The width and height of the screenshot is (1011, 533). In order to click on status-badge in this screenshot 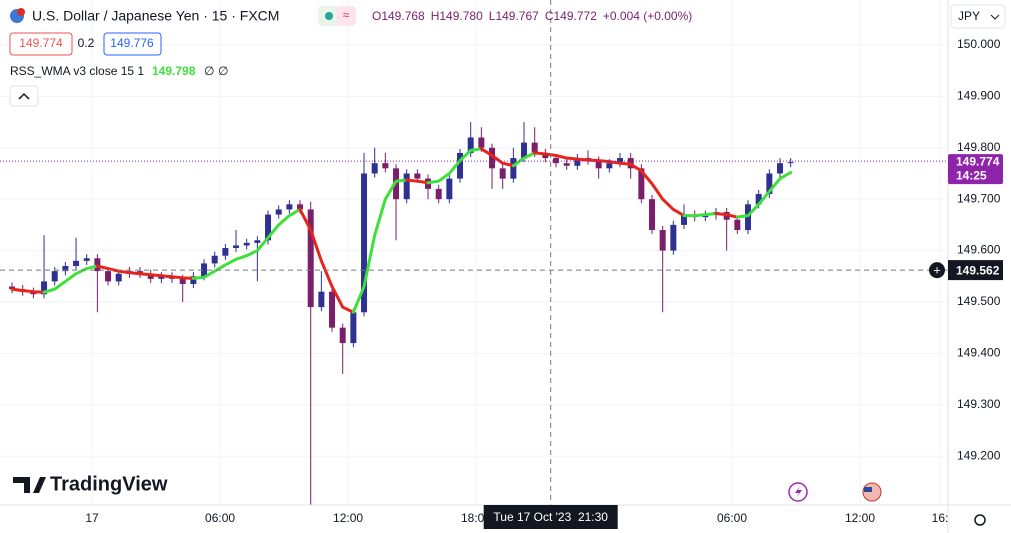, I will do `click(346, 16)`.